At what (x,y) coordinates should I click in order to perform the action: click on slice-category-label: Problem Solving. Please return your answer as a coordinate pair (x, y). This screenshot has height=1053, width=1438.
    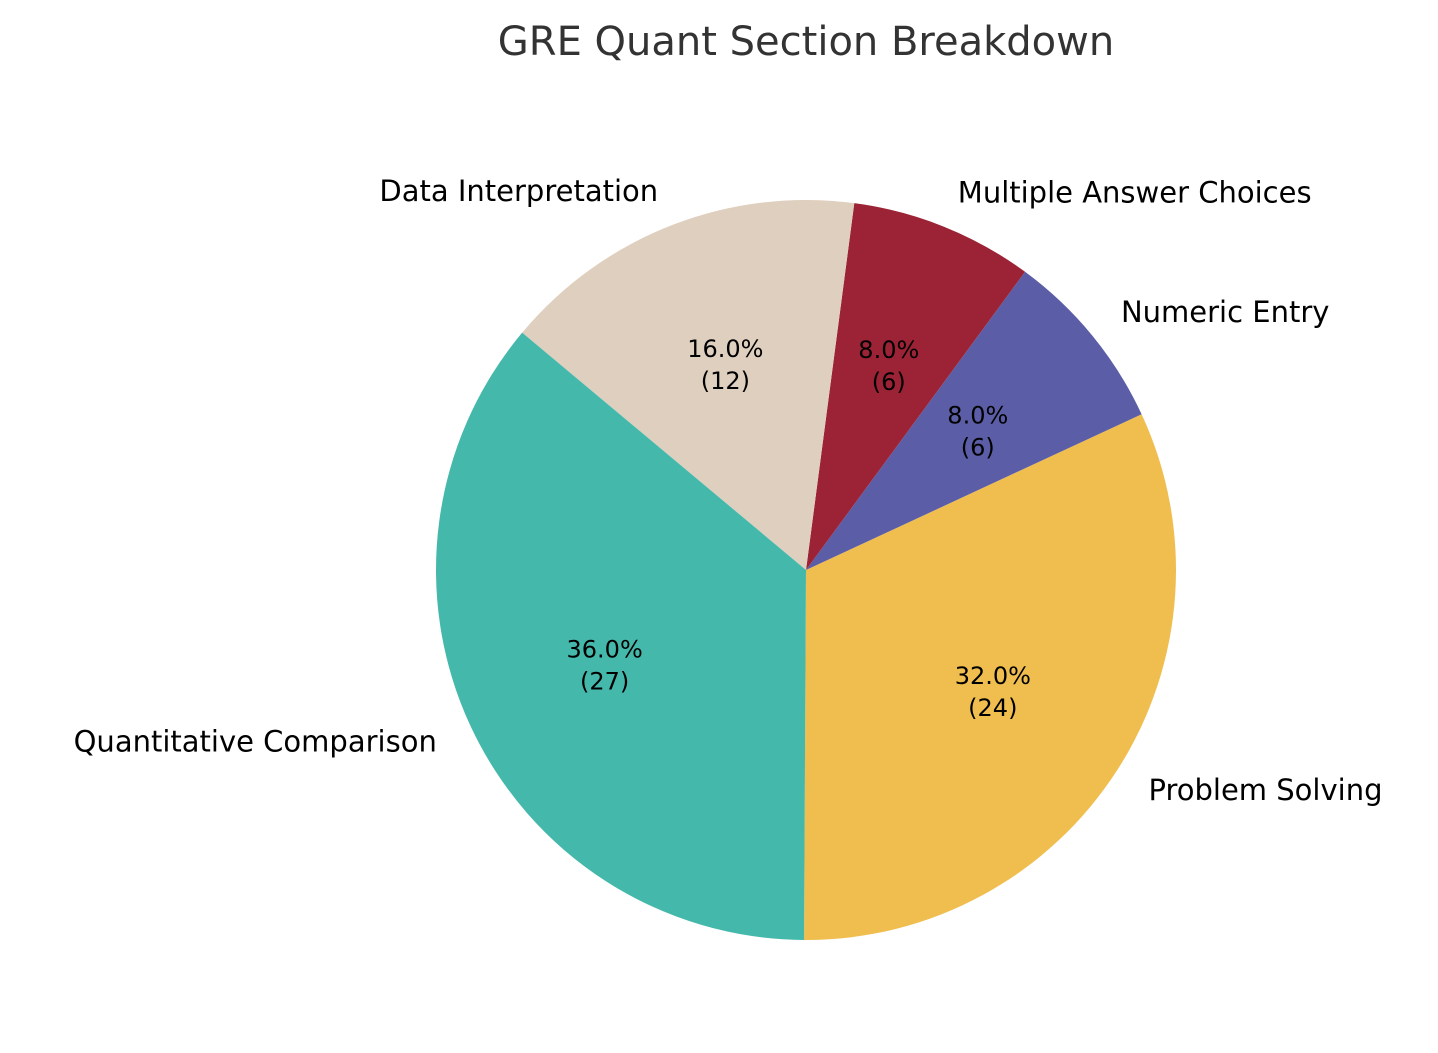
    Looking at the image, I should click on (1265, 790).